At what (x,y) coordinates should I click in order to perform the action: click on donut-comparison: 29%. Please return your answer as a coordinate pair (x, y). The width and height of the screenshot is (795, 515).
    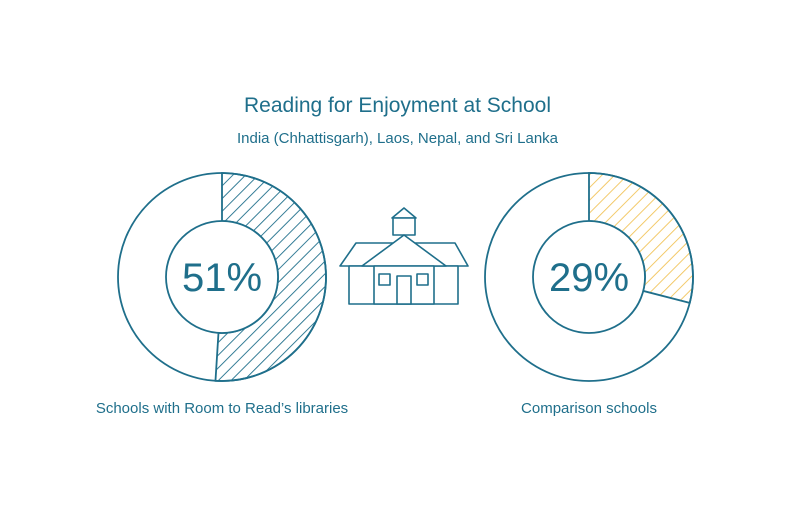
    Looking at the image, I should click on (589, 277).